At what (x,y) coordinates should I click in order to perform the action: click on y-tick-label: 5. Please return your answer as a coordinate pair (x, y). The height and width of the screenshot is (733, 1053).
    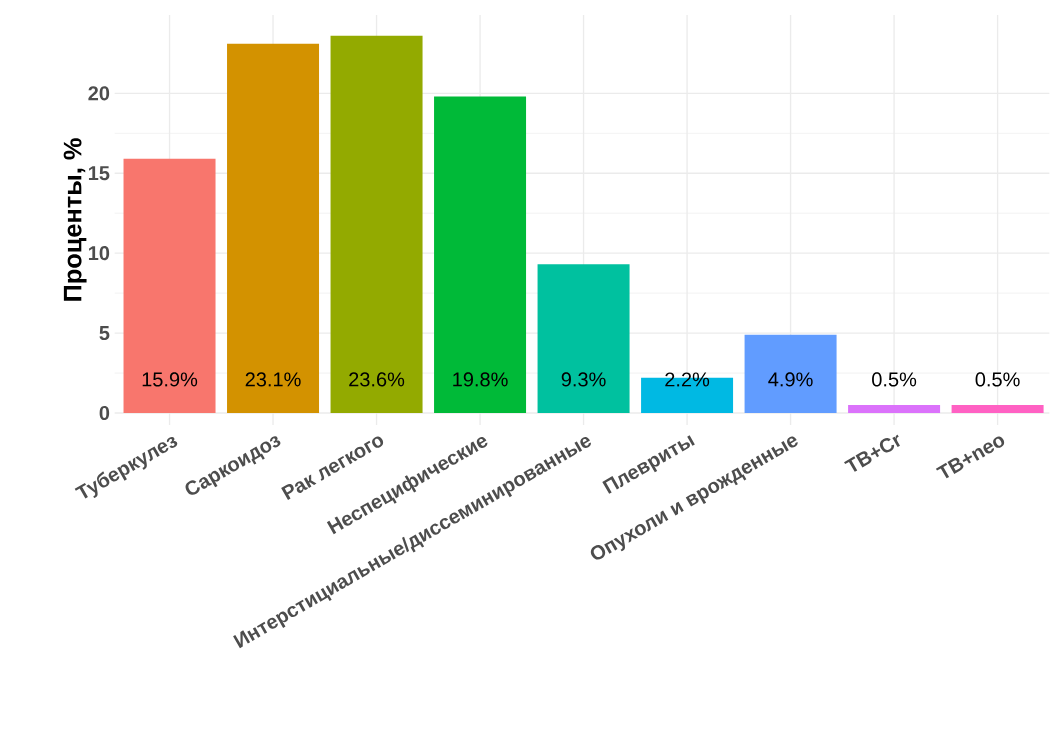
    Looking at the image, I should click on (104, 333).